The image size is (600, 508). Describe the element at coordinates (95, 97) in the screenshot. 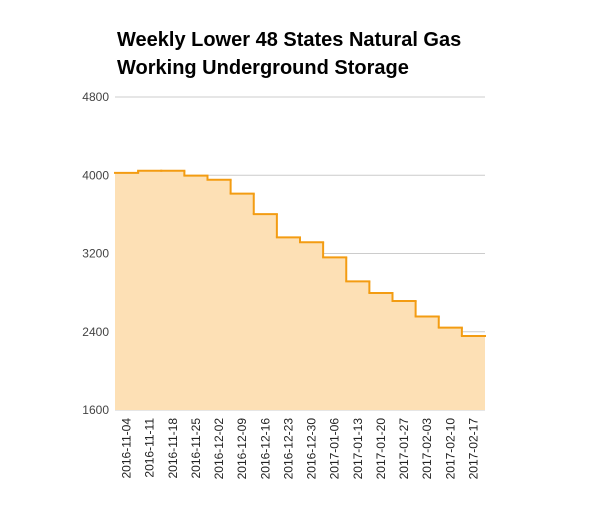

I see `y-tick-label: 4800` at that location.